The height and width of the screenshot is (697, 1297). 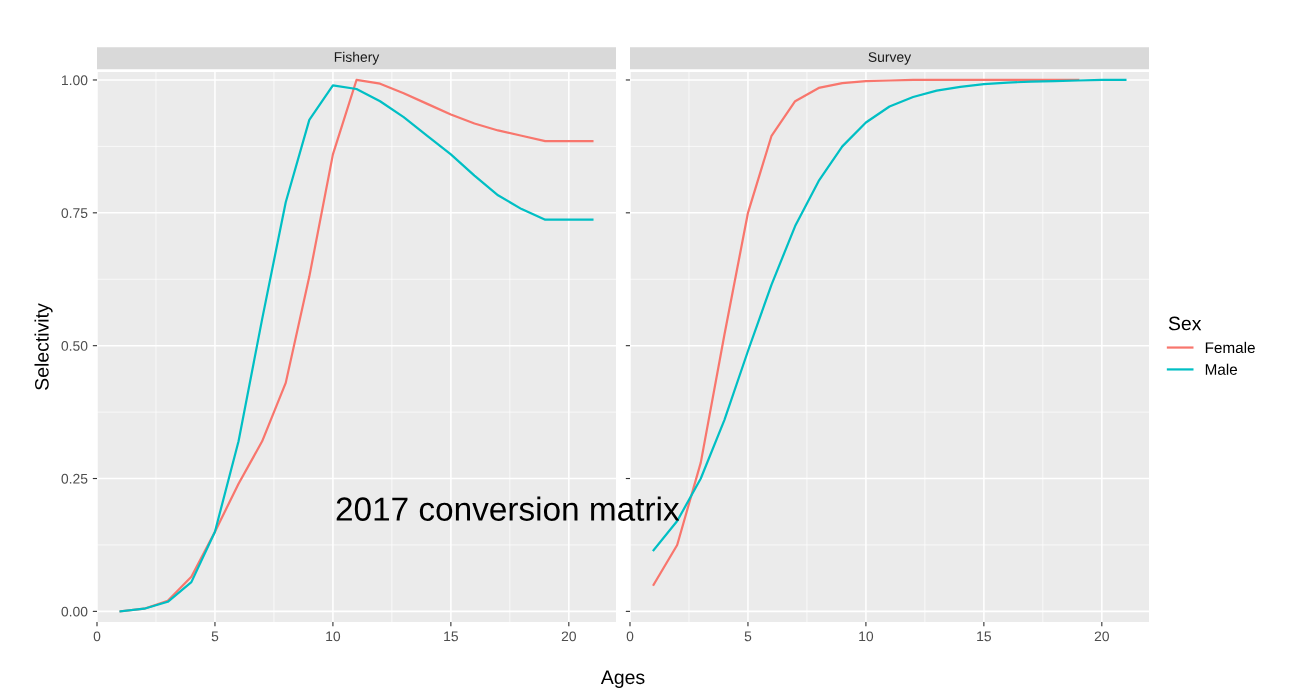 What do you see at coordinates (75, 80) in the screenshot?
I see `y-tick-label: 1.00` at bounding box center [75, 80].